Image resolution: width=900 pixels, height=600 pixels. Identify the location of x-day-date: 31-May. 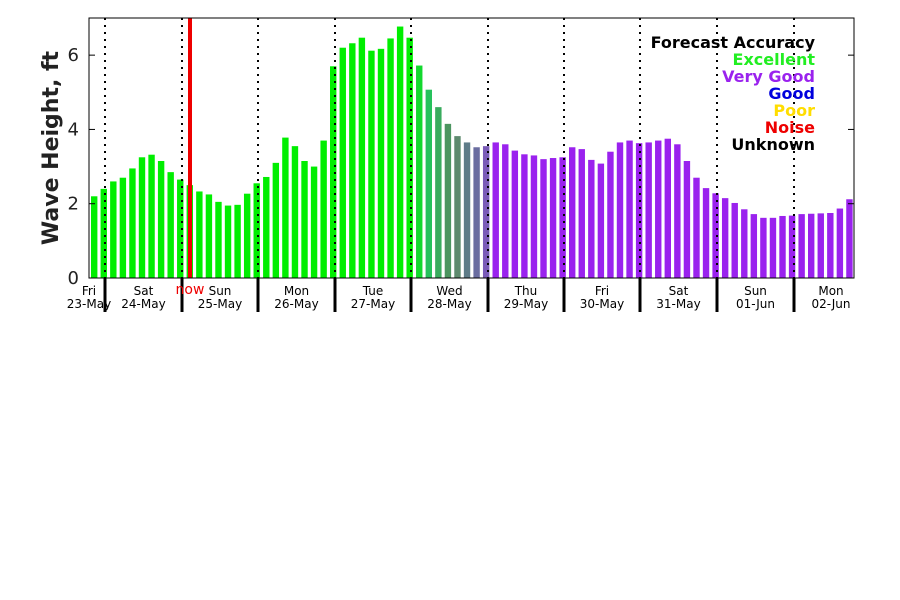
(678, 304).